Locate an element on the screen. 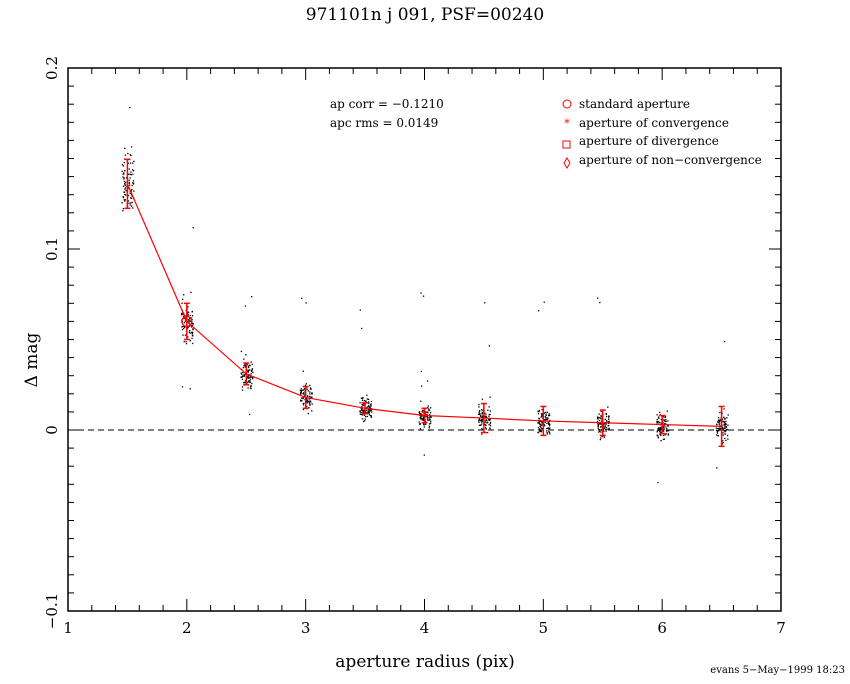 Image resolution: width=850 pixels, height=684 pixels. legend-diamond-icon is located at coordinates (567, 163).